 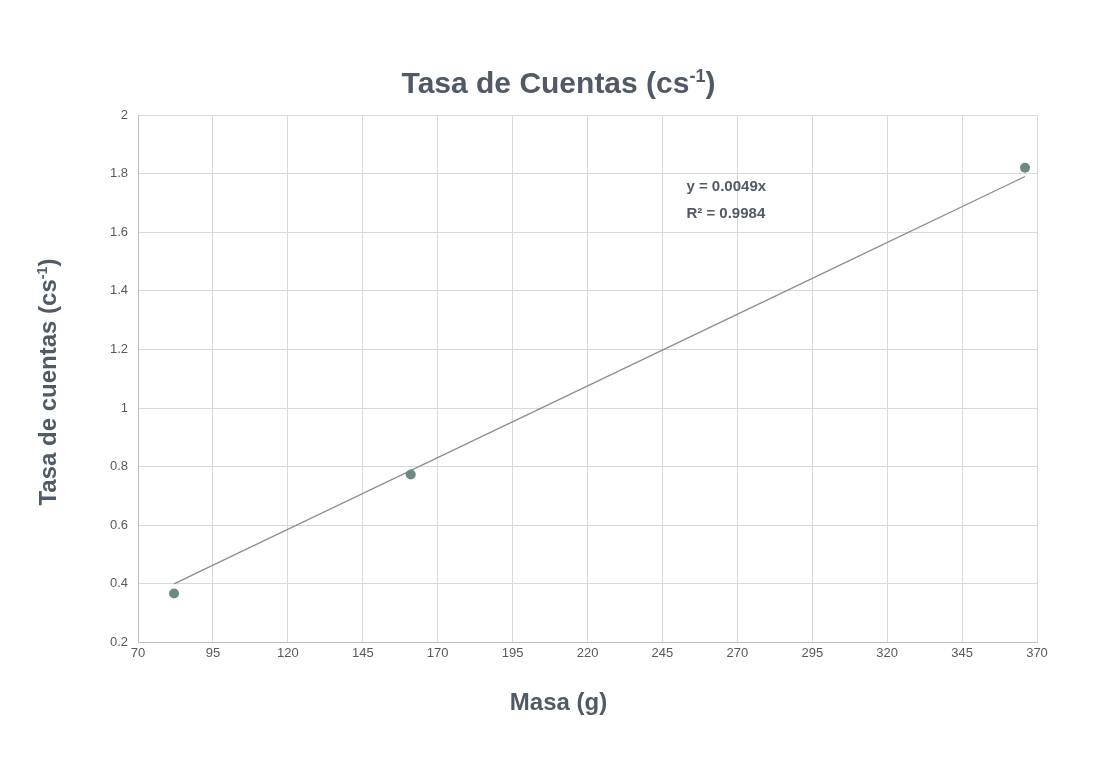 I want to click on x-tick-label: 270, so click(x=737, y=652).